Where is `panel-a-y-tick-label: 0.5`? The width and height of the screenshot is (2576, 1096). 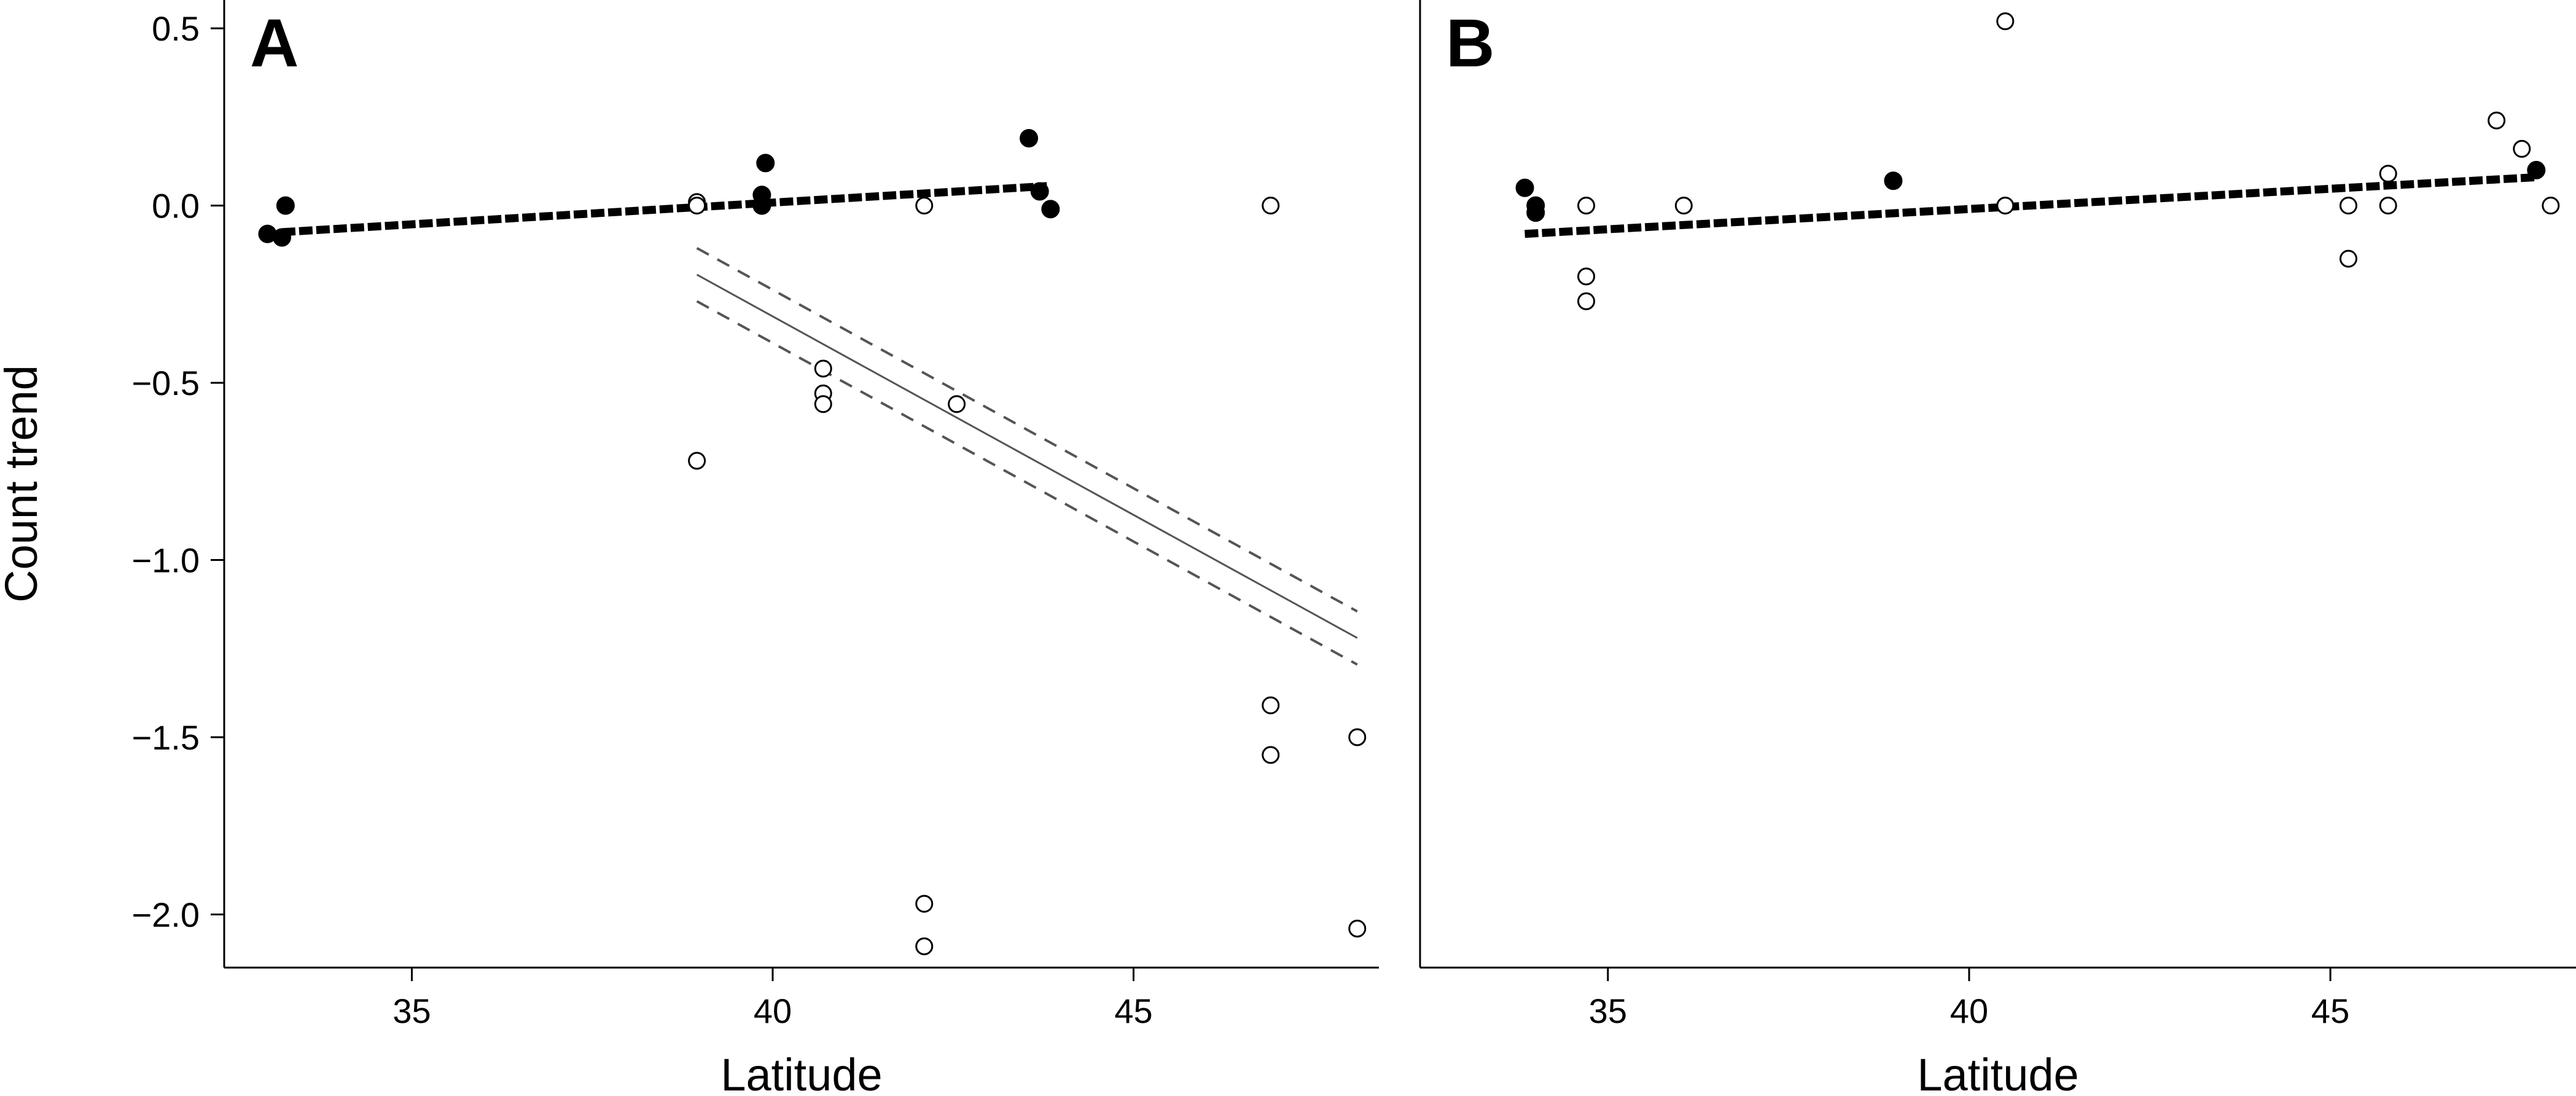
panel-a-y-tick-label: 0.5 is located at coordinates (176, 28).